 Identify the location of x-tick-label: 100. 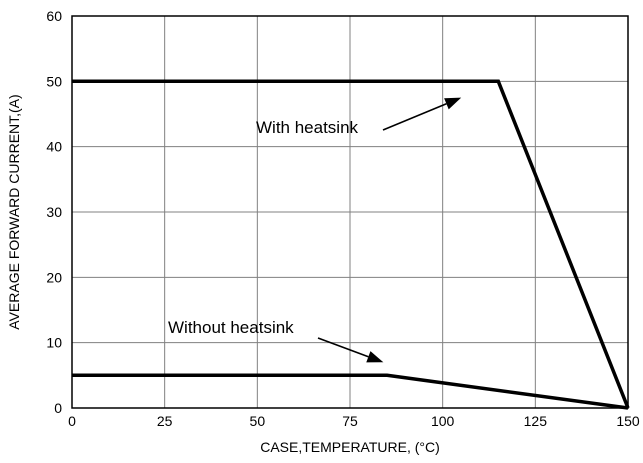
(443, 421).